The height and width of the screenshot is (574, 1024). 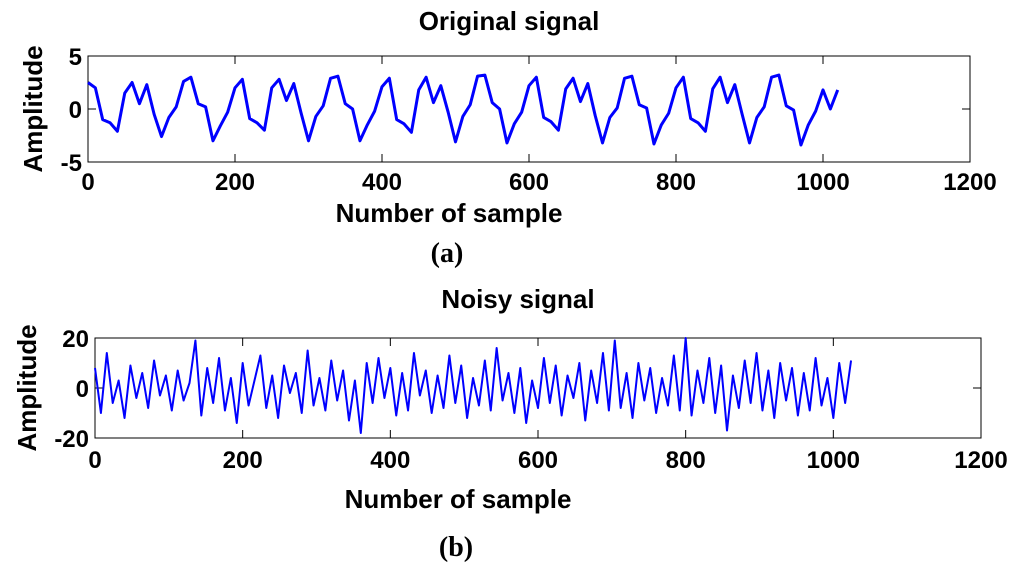 I want to click on y-tick-label: -20, so click(x=71, y=439).